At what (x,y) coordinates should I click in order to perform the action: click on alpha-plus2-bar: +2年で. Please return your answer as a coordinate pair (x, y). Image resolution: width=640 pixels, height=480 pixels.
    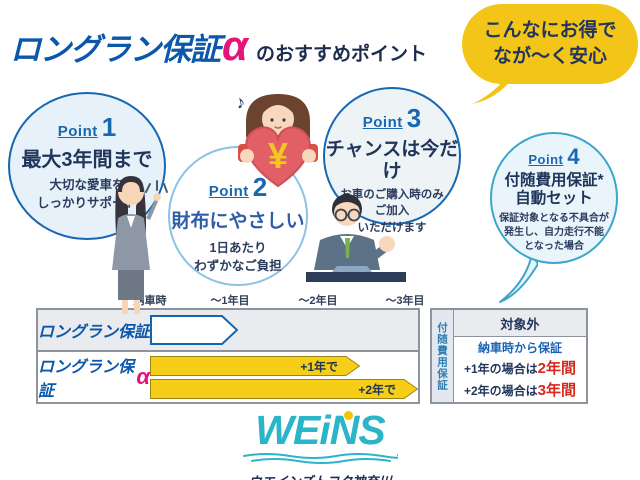
    Looking at the image, I should click on (284, 389).